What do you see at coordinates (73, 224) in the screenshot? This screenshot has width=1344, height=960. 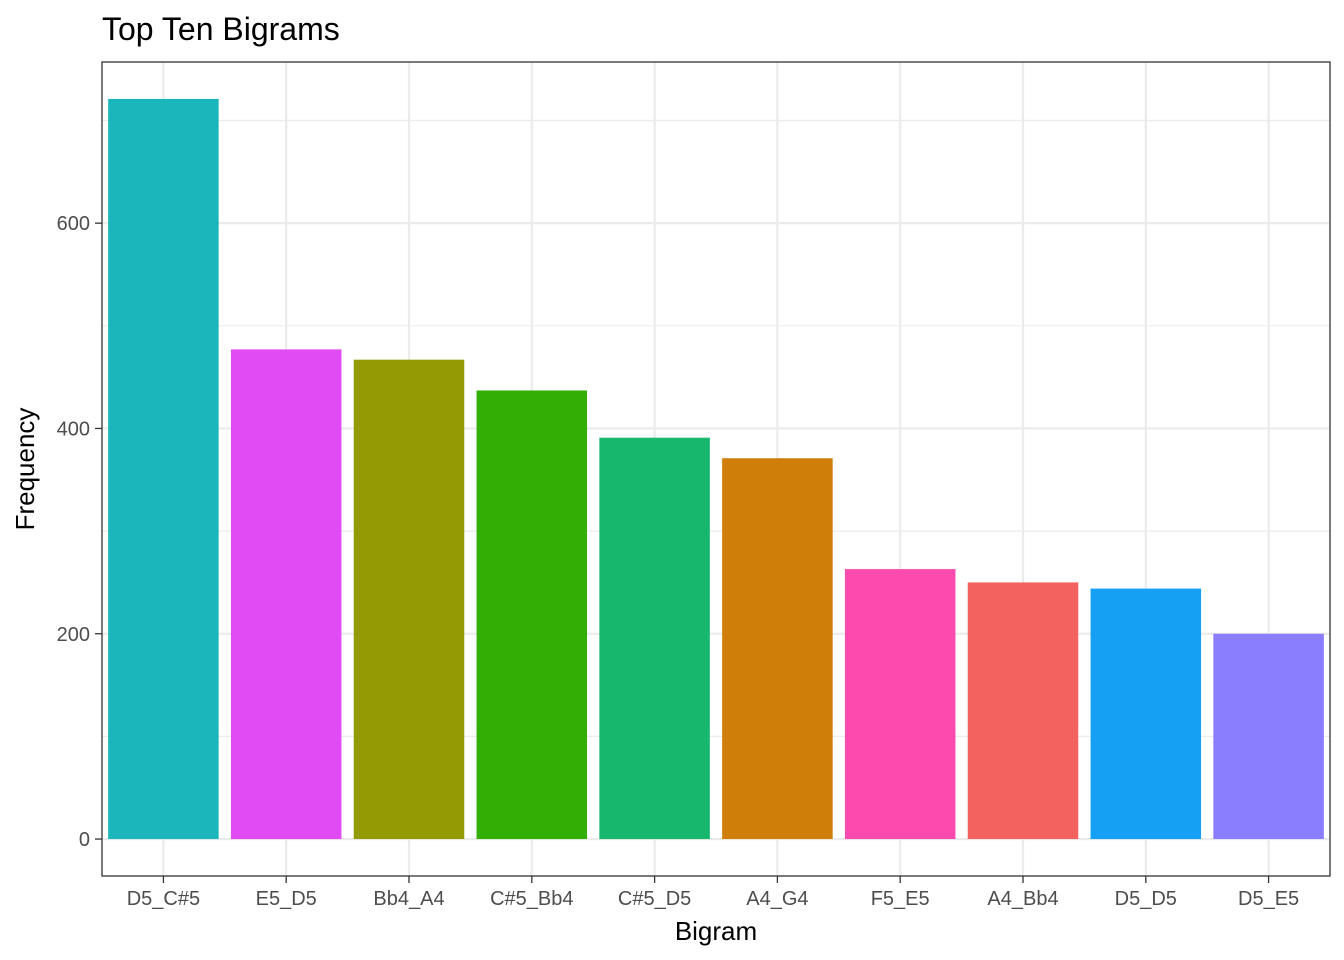 I see `y-tick-label: 600` at bounding box center [73, 224].